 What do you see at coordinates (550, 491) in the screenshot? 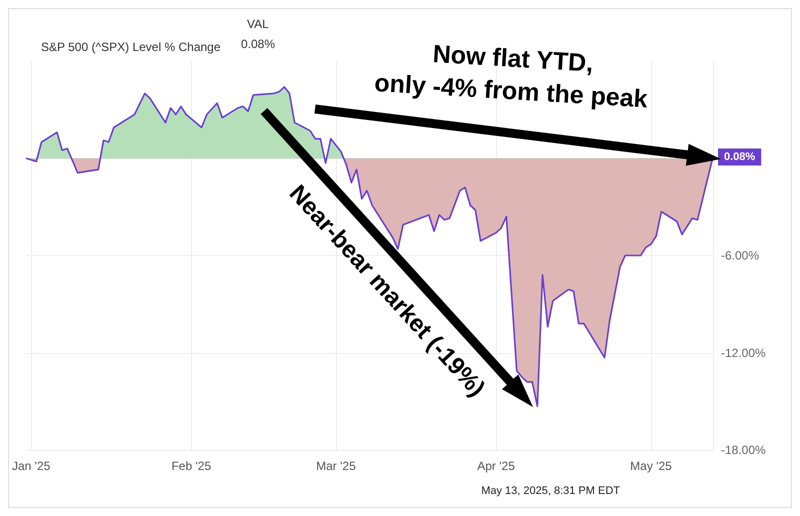
I see `text: May 13, 2025, 8:31 PM EDT` at bounding box center [550, 491].